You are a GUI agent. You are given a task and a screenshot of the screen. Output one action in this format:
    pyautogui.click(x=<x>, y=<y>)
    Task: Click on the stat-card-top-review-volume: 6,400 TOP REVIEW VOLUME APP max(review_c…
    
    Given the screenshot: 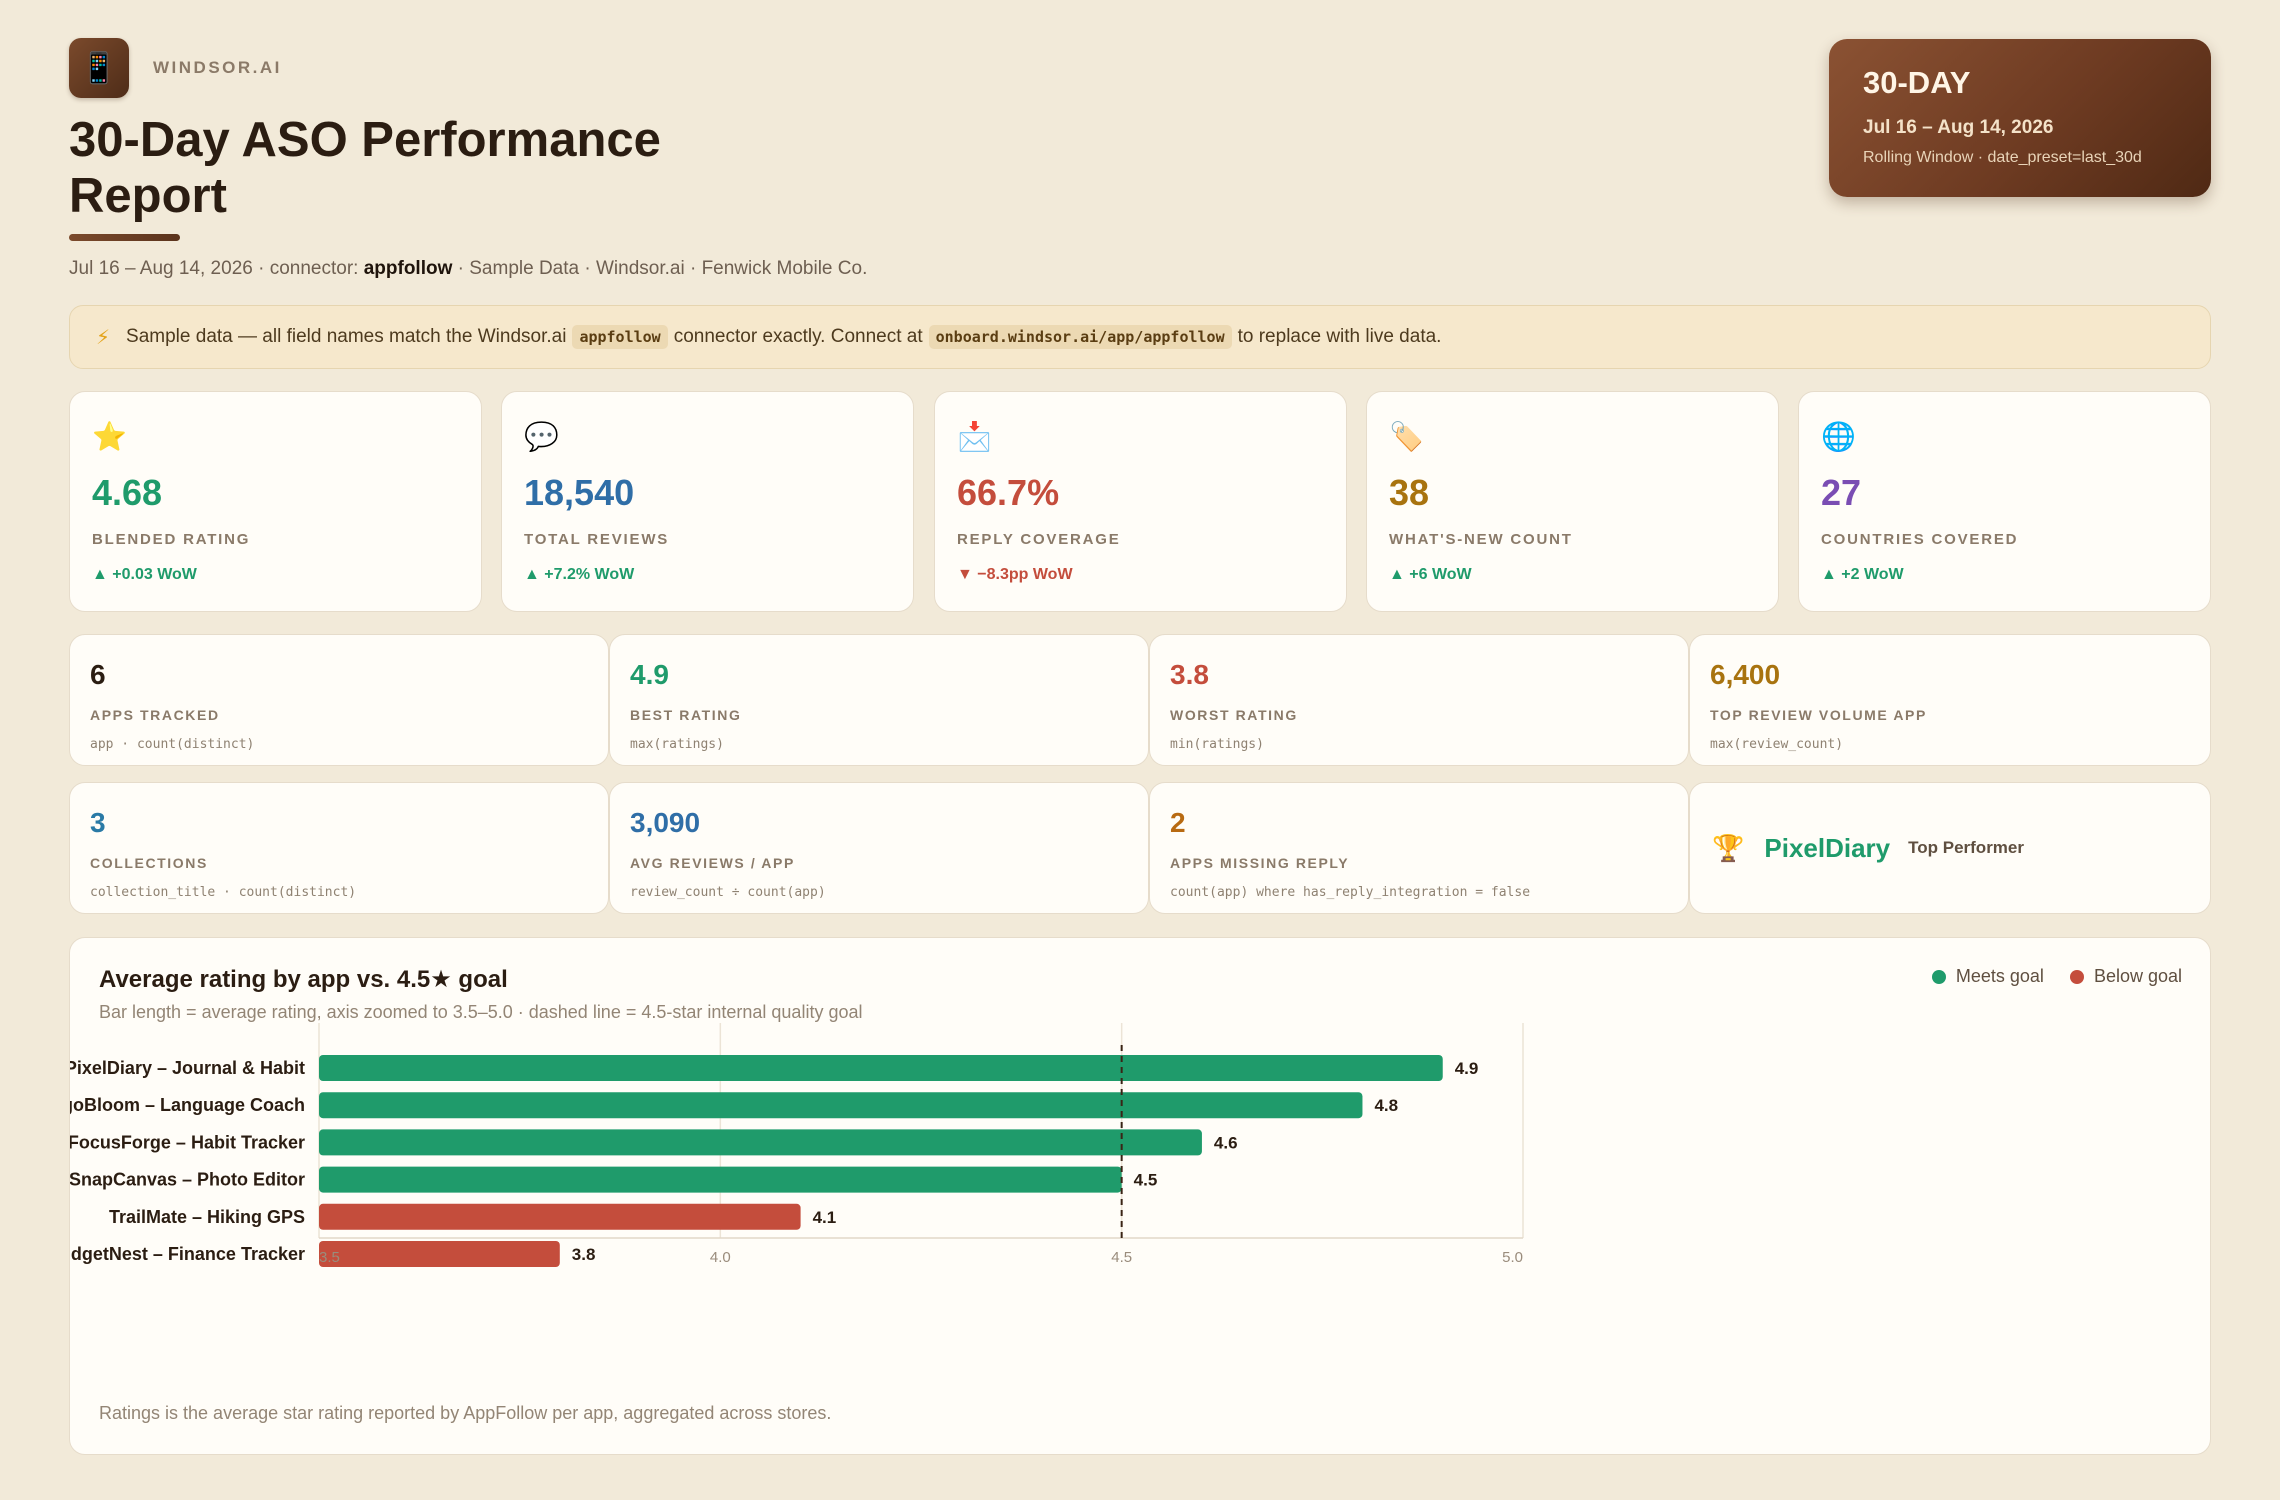 What is the action you would take?
    pyautogui.click(x=1950, y=700)
    